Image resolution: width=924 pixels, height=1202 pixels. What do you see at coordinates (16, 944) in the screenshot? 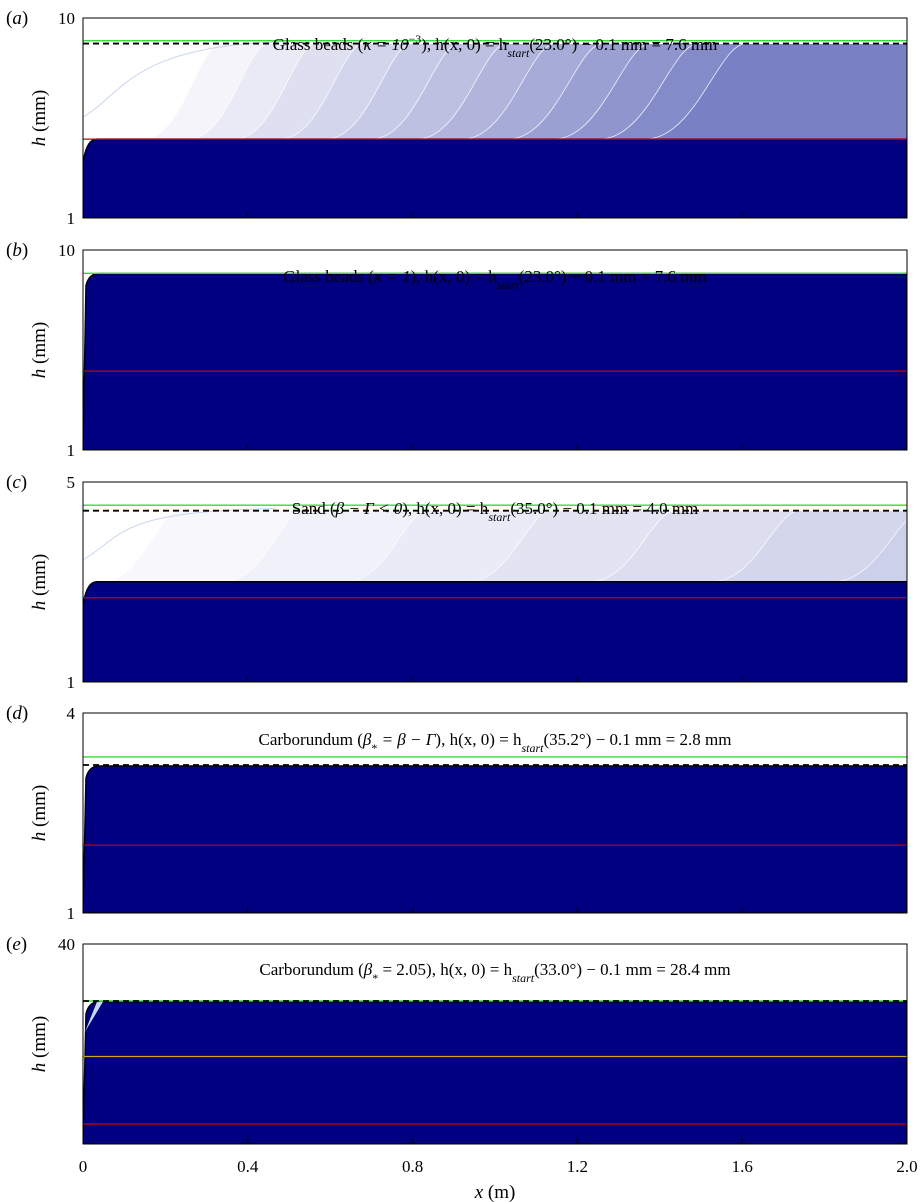
I see `panel-label: (e)` at bounding box center [16, 944].